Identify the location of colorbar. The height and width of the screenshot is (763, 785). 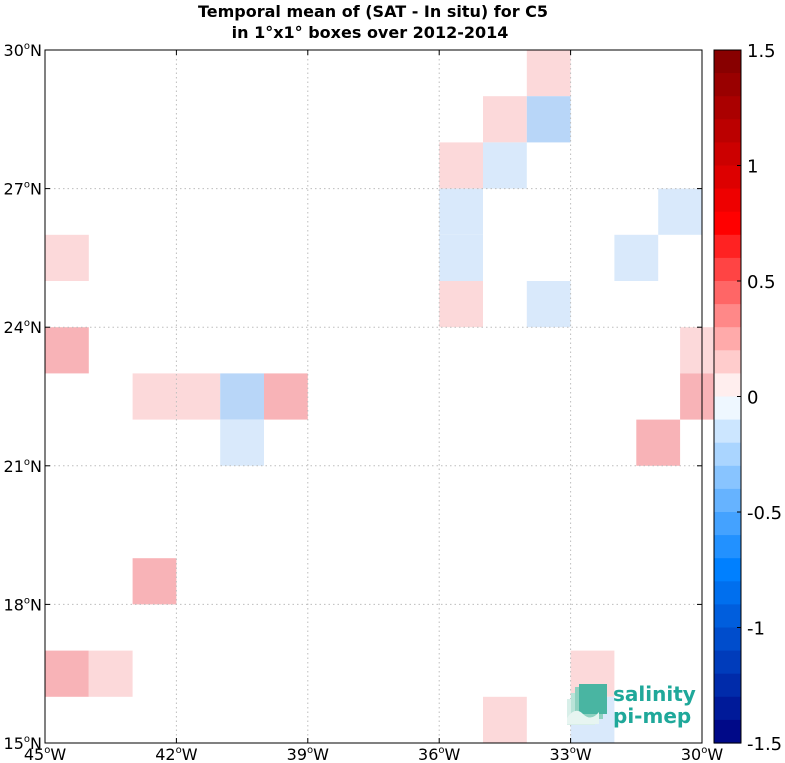
(727, 396).